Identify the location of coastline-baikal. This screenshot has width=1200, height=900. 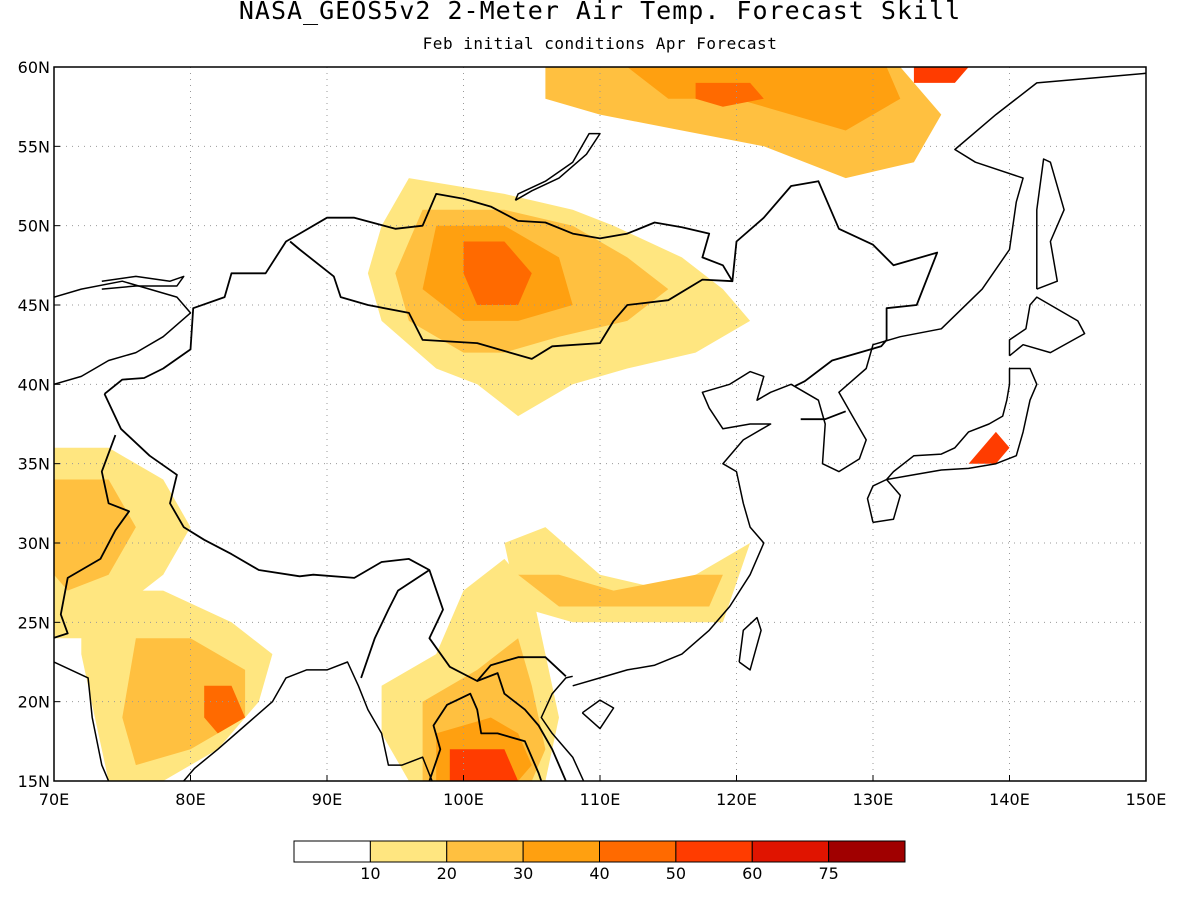
(557, 166).